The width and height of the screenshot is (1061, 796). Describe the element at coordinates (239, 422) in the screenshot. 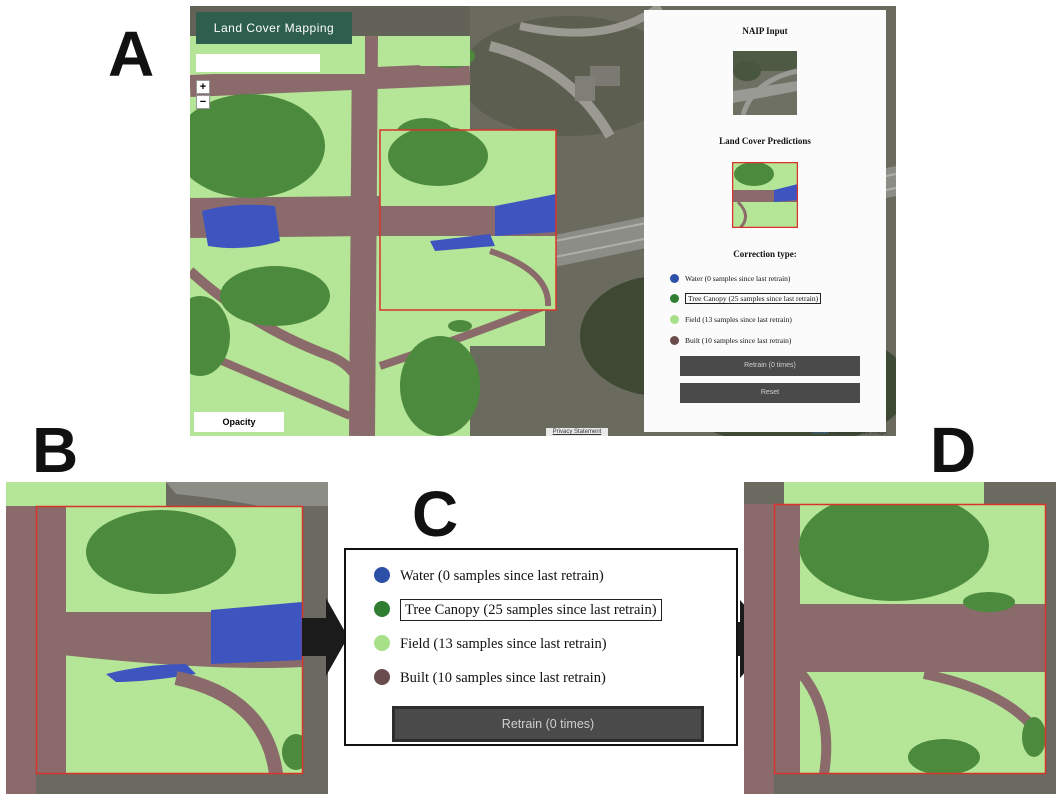

I see `opacity-button: Opacity` at that location.